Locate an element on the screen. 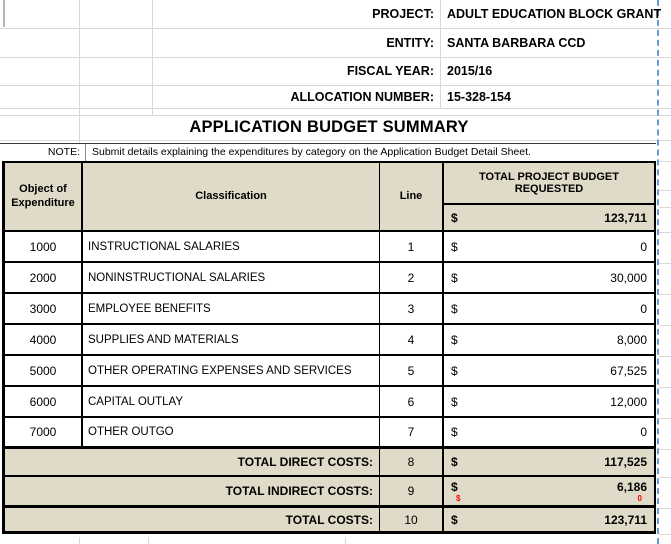 The image size is (671, 544). amount-cell: $ 67,525 is located at coordinates (549, 370).